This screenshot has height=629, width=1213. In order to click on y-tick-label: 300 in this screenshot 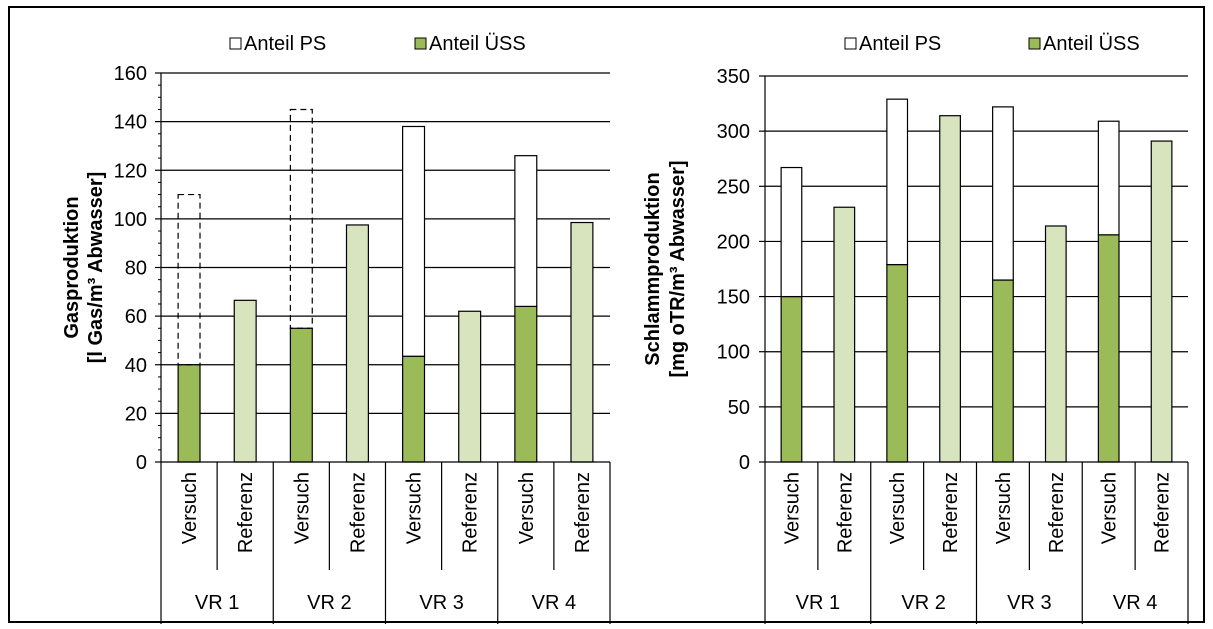, I will do `click(733, 132)`.